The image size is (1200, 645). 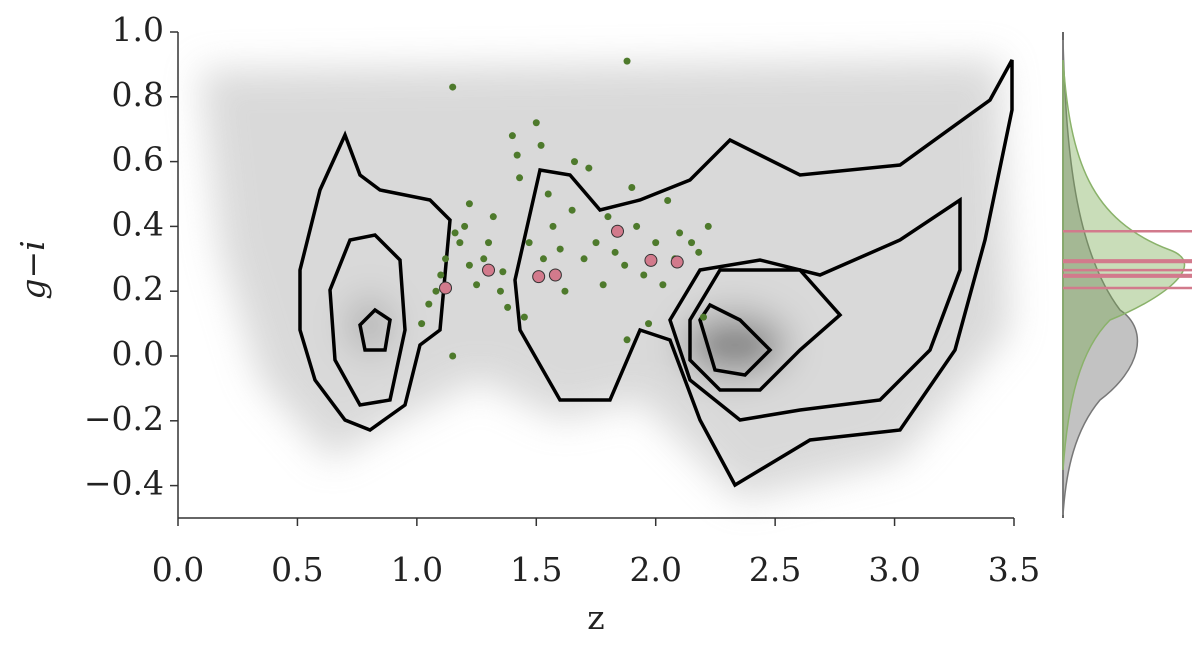 I want to click on x-tick-label: 3.0, so click(x=894, y=569).